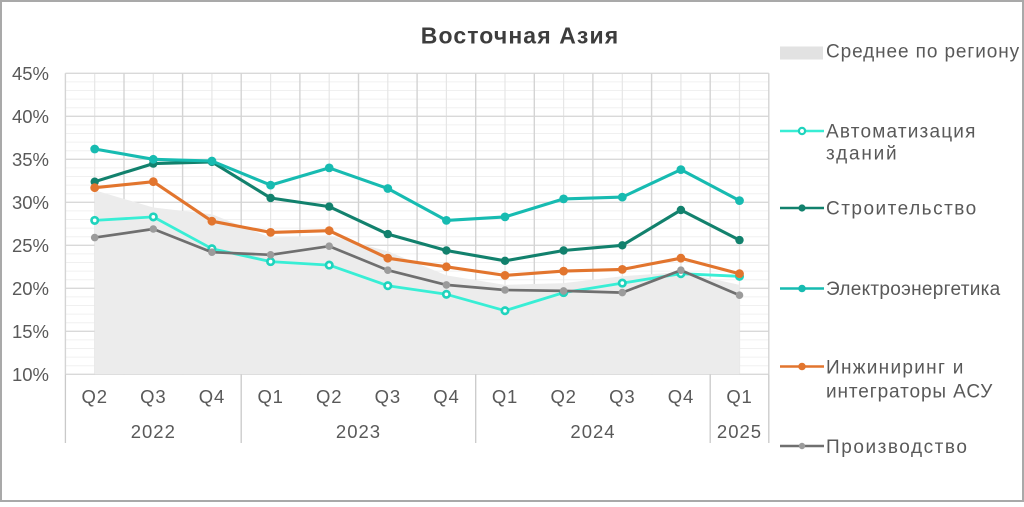 Image resolution: width=1024 pixels, height=507 pixels. What do you see at coordinates (30, 159) in the screenshot?
I see `svg-text: 35%` at bounding box center [30, 159].